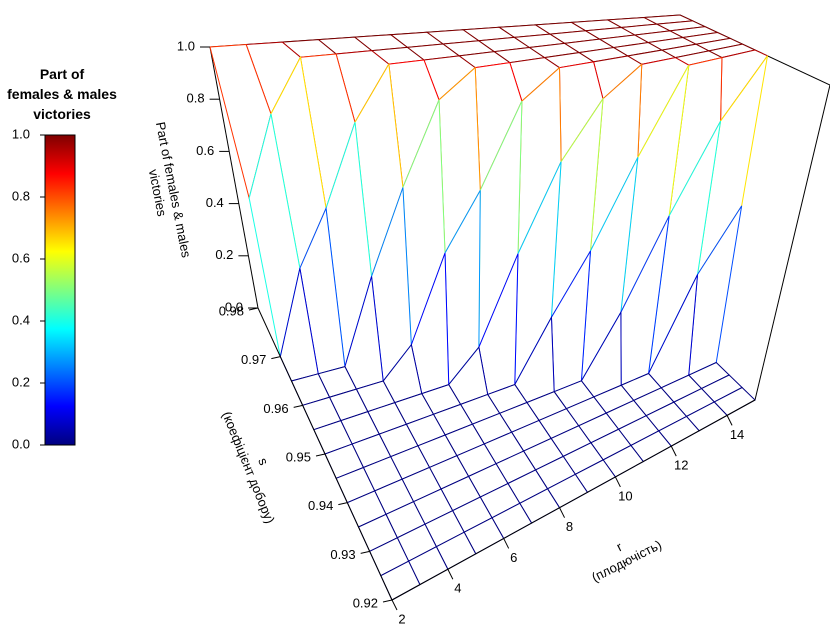  What do you see at coordinates (253, 359) in the screenshot?
I see `y-tick-label: 0.97` at bounding box center [253, 359].